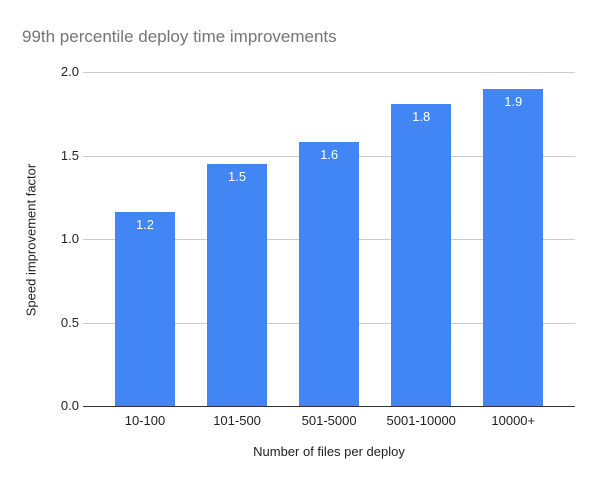 This screenshot has height=483, width=600. What do you see at coordinates (69, 155) in the screenshot?
I see `y-tick-label: 1.5` at bounding box center [69, 155].